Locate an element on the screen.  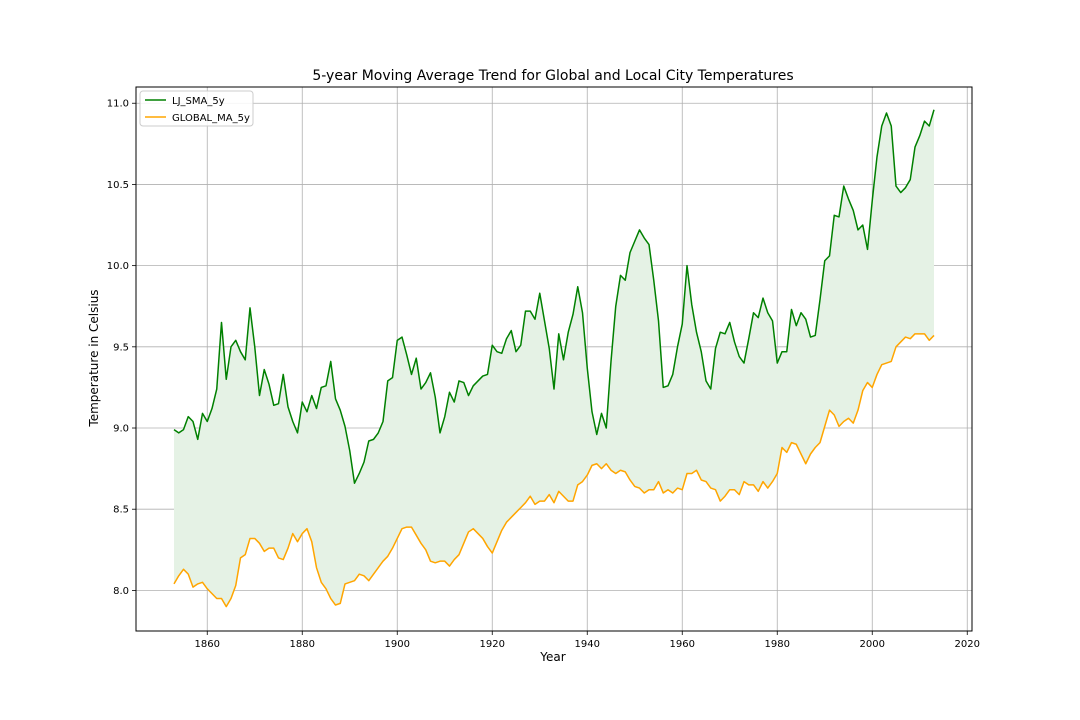
y-tick-label: 10.5 is located at coordinates (118, 185).